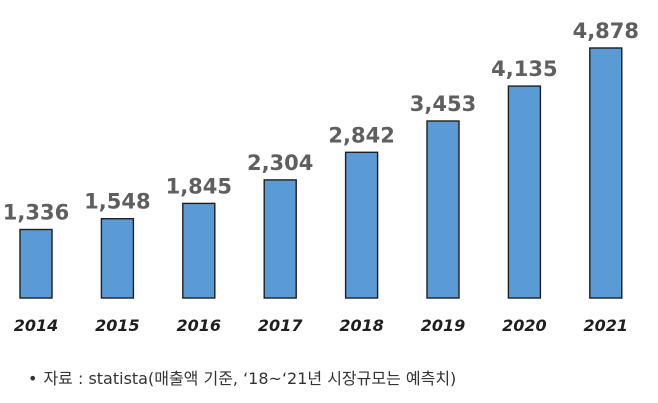 The height and width of the screenshot is (403, 658). I want to click on x-tick-label-2020: 2020, so click(524, 325).